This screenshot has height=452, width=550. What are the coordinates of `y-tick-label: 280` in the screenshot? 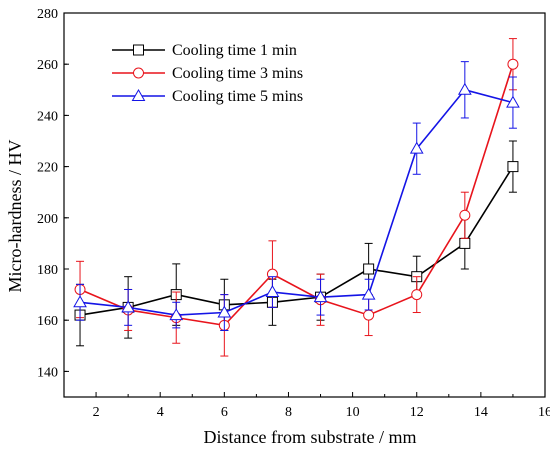 It's located at (47, 14).